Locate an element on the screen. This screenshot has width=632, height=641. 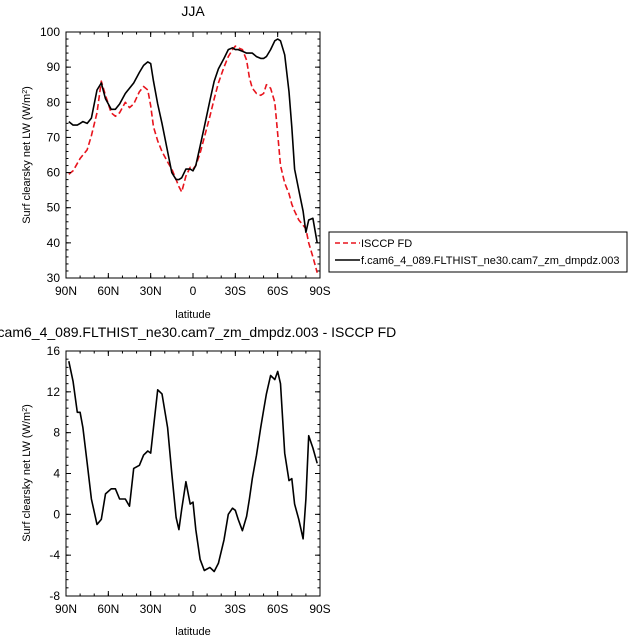
top-x-tick-label: 60S is located at coordinates (277, 291).